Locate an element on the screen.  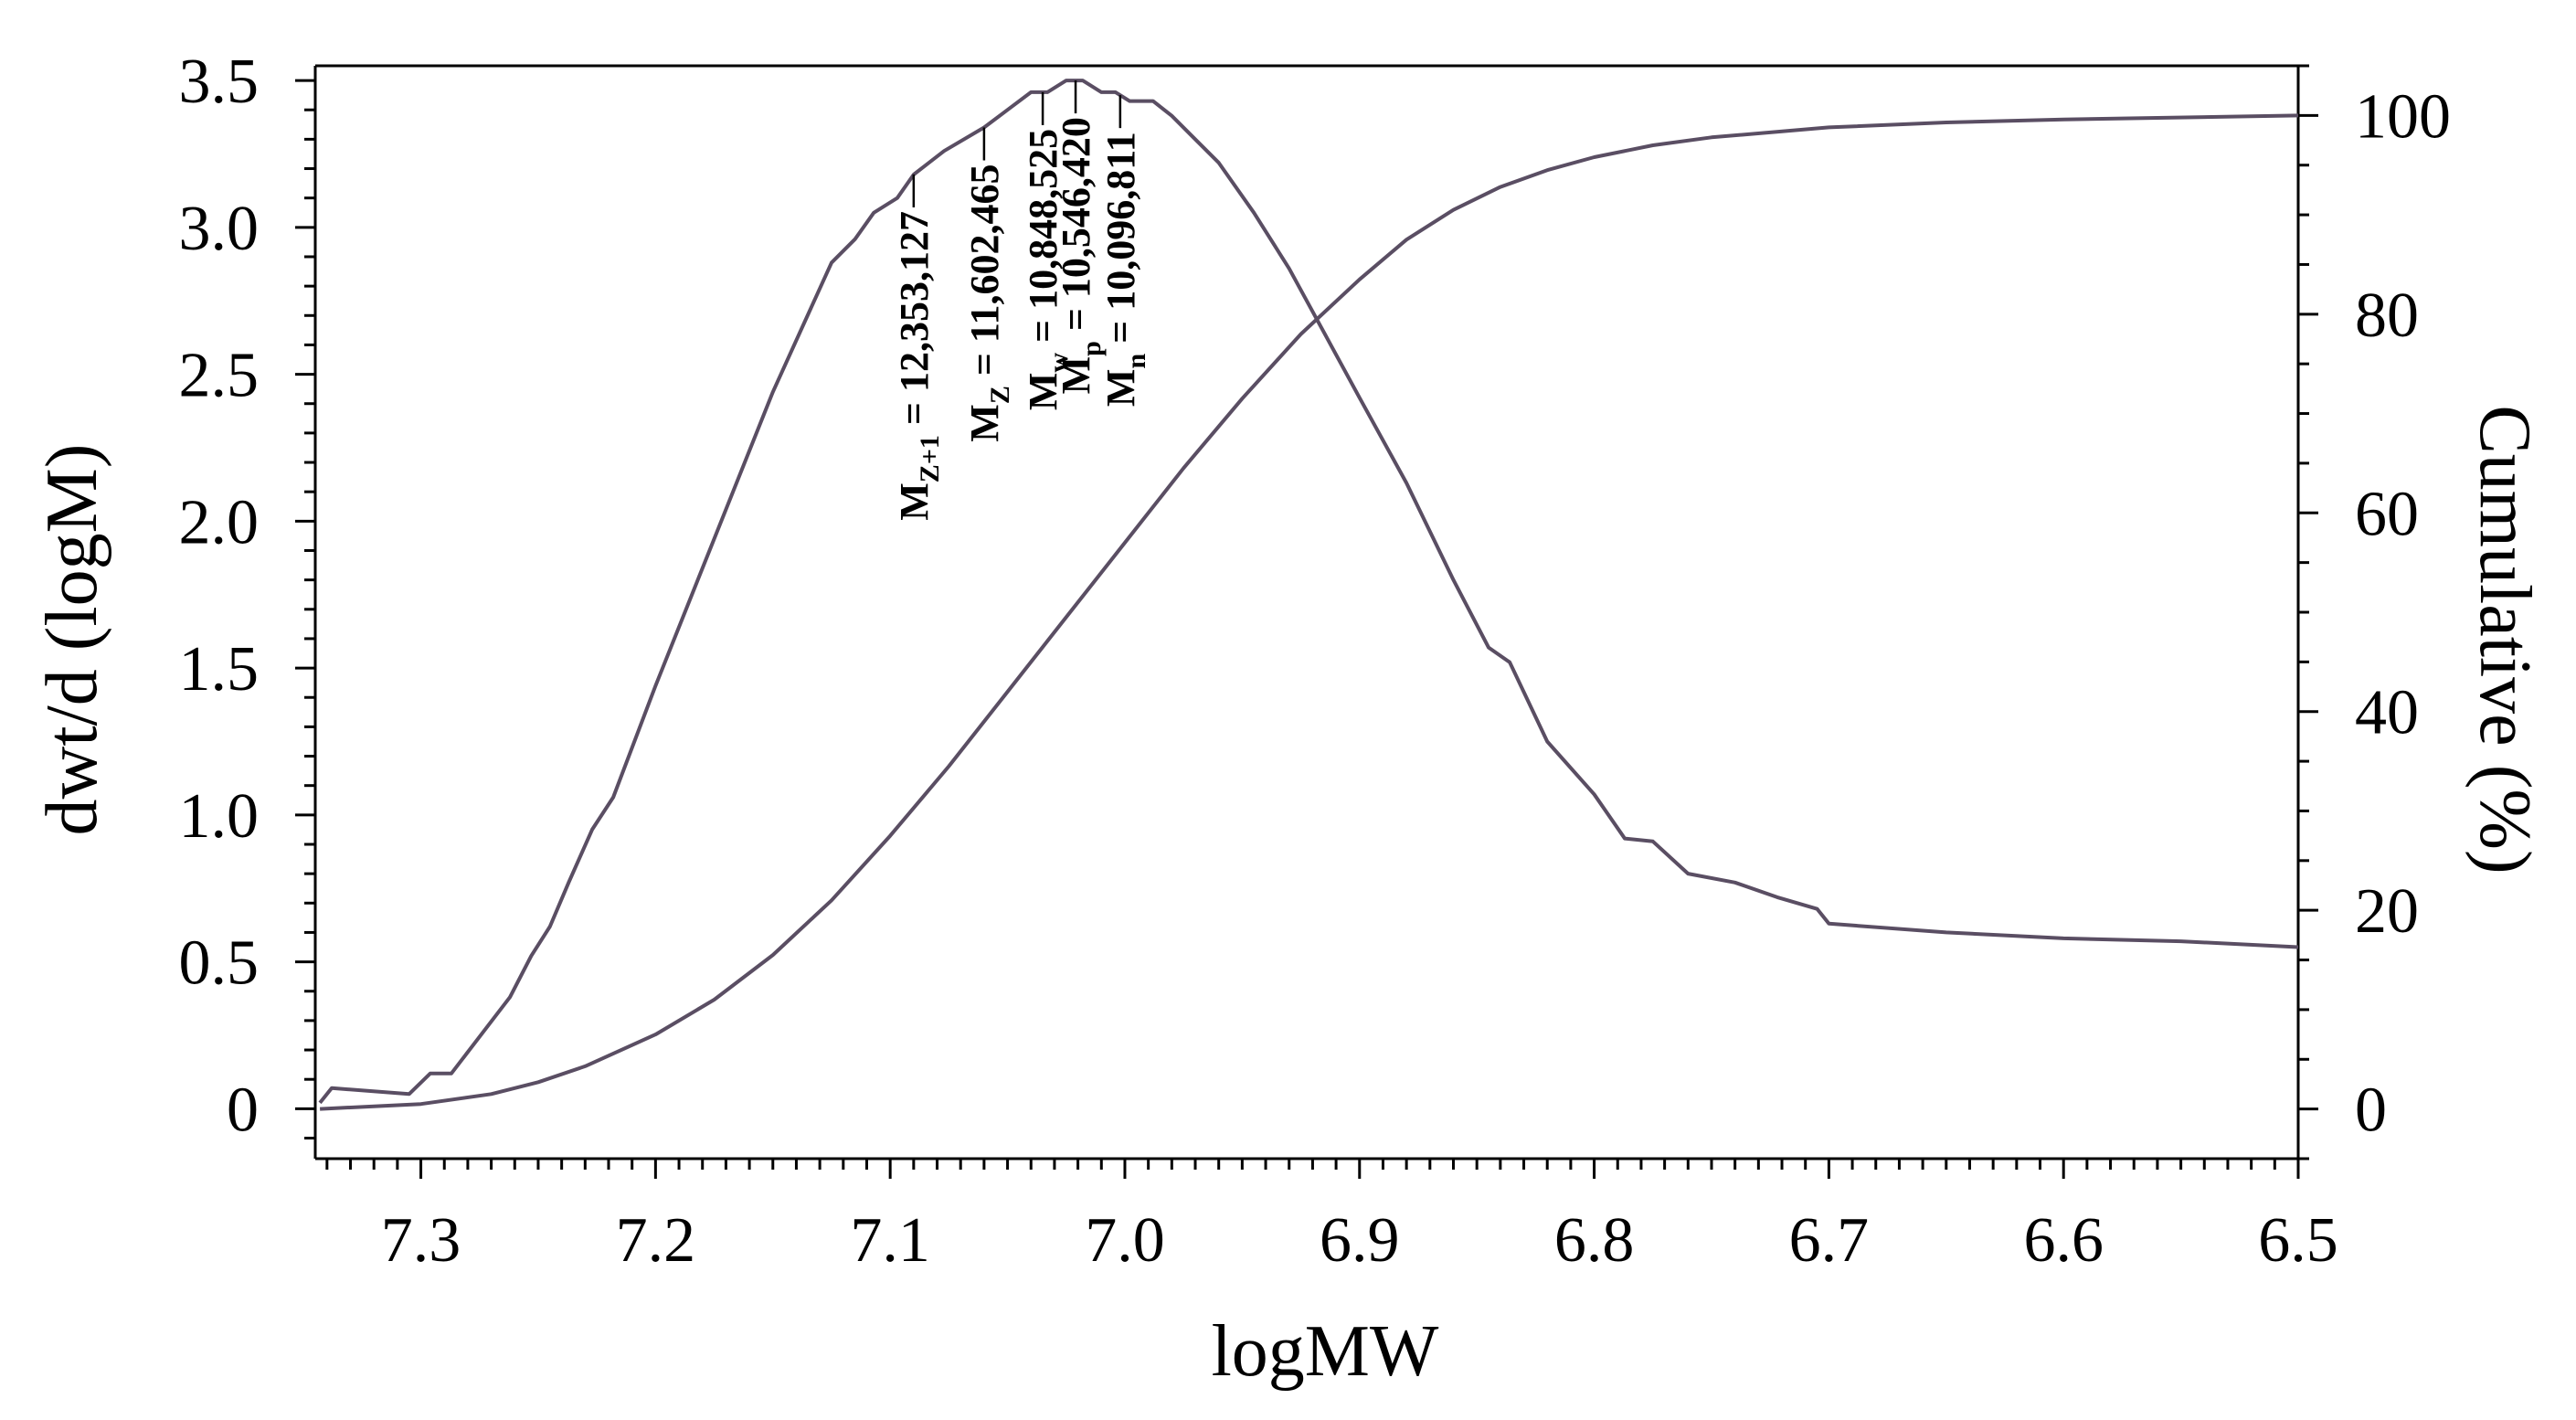
x-tick-label: 6.9 is located at coordinates (1360, 1241).